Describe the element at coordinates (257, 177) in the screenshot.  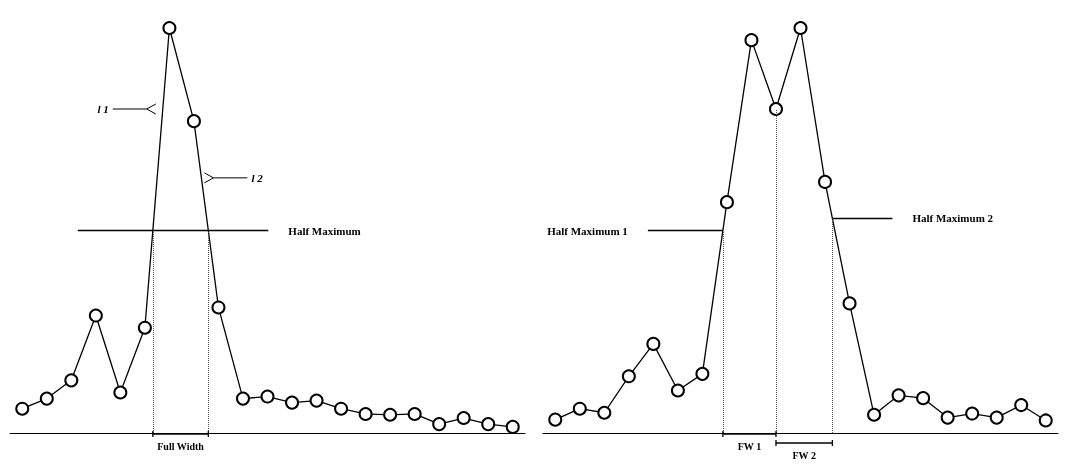
I see `annotation: l 2` at that location.